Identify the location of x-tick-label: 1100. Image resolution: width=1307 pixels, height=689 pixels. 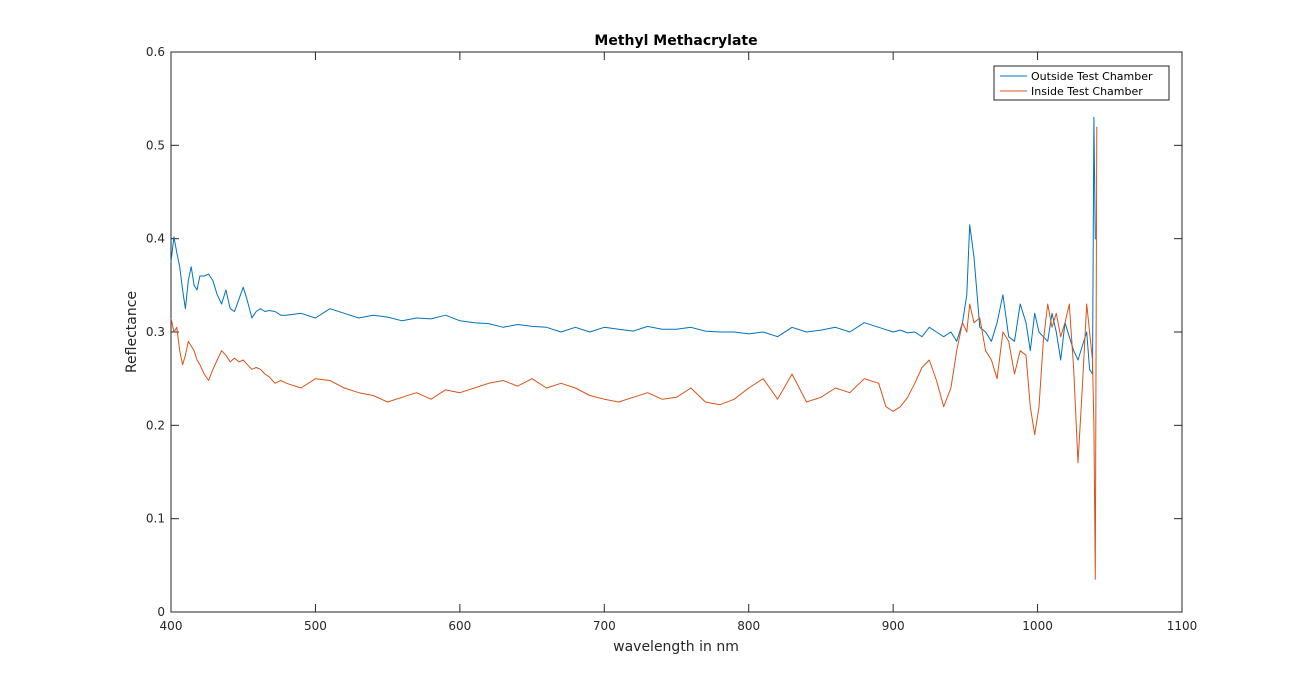
(1182, 626).